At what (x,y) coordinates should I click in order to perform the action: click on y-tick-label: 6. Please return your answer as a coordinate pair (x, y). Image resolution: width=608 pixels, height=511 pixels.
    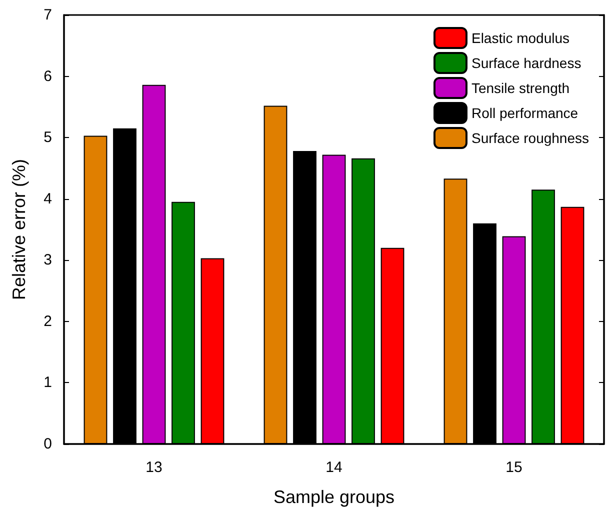
    Looking at the image, I should click on (48, 76).